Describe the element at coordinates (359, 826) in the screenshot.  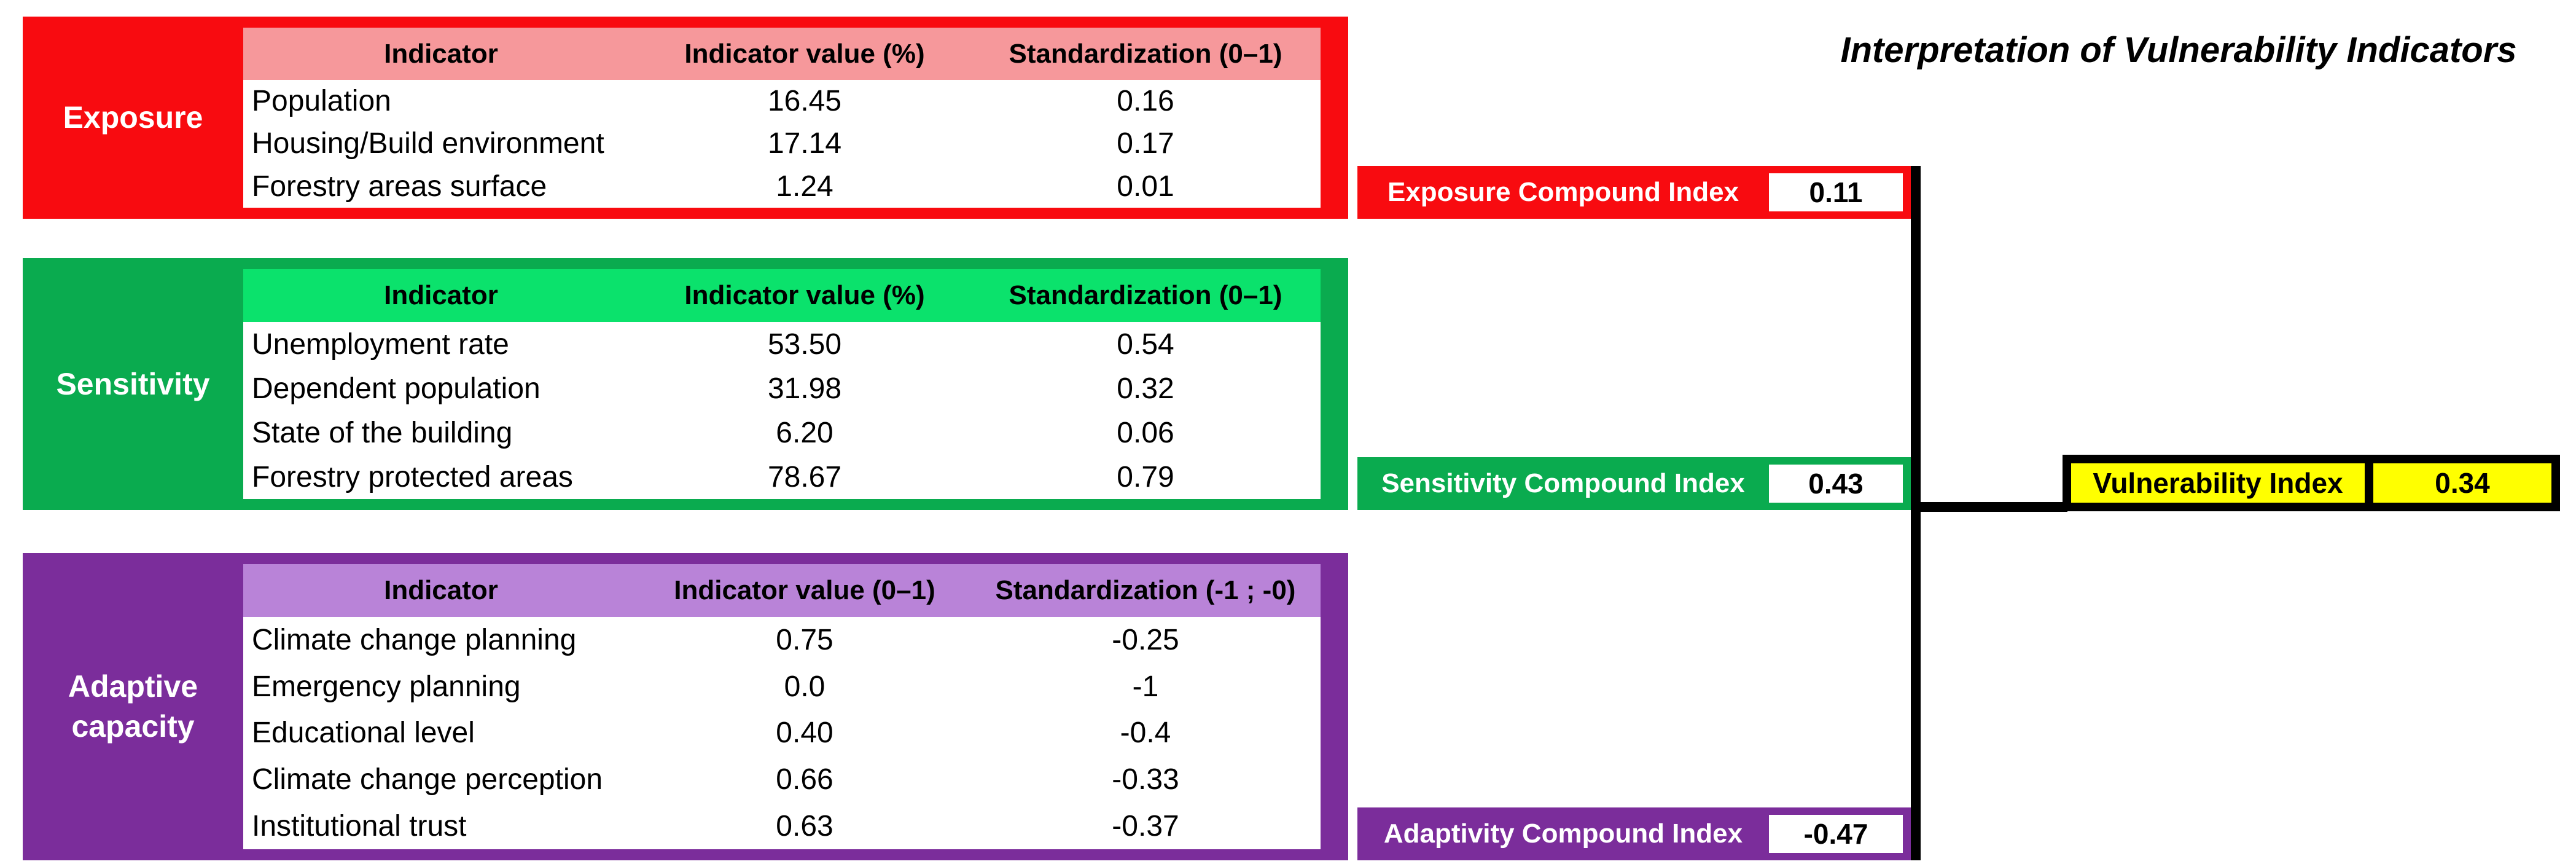
I see `indicator-name-cell: Institutional trust` at that location.